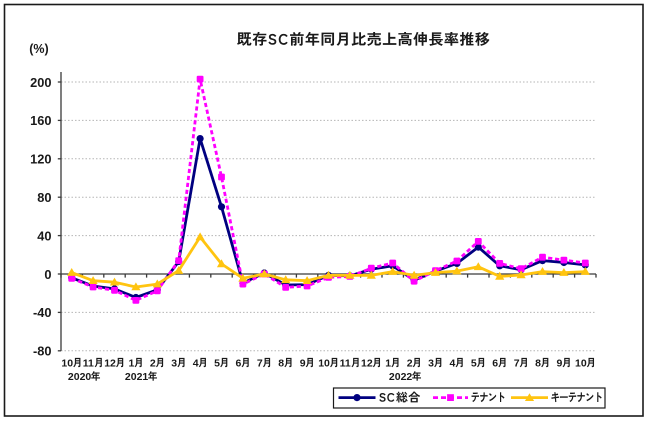 The width and height of the screenshot is (650, 426). I want to click on svg-text: 120, so click(40, 159).